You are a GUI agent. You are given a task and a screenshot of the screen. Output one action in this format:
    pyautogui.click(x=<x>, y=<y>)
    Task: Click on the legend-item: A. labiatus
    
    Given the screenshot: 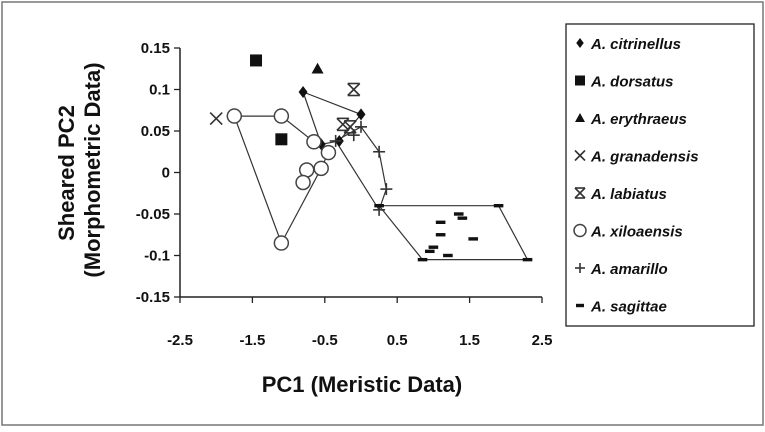 What is the action you would take?
    pyautogui.click(x=620, y=194)
    